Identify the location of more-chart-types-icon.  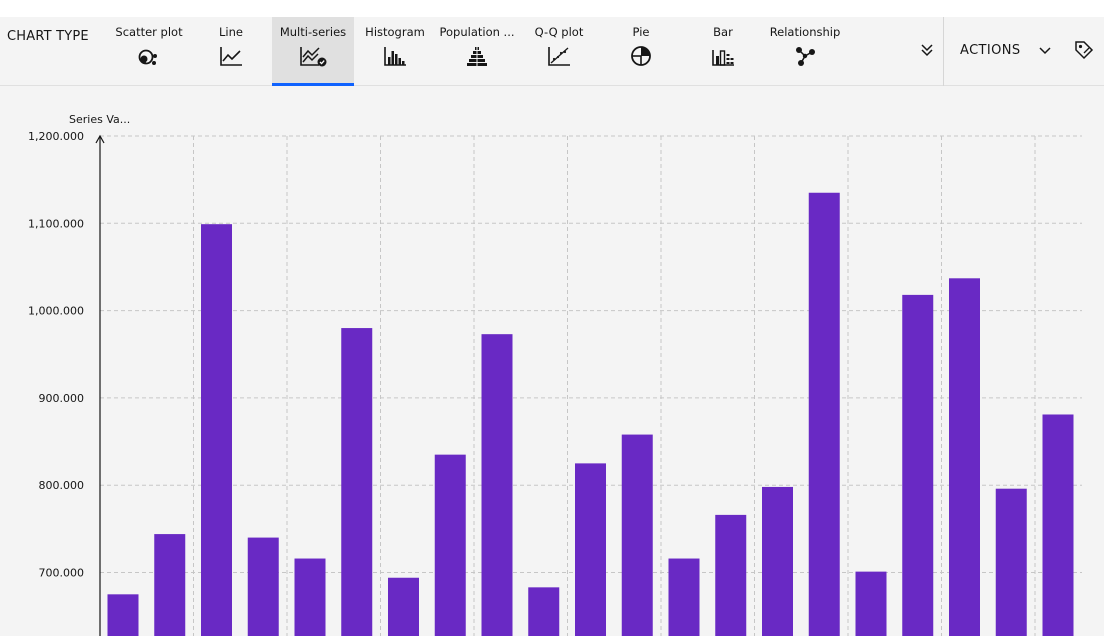
(927, 50).